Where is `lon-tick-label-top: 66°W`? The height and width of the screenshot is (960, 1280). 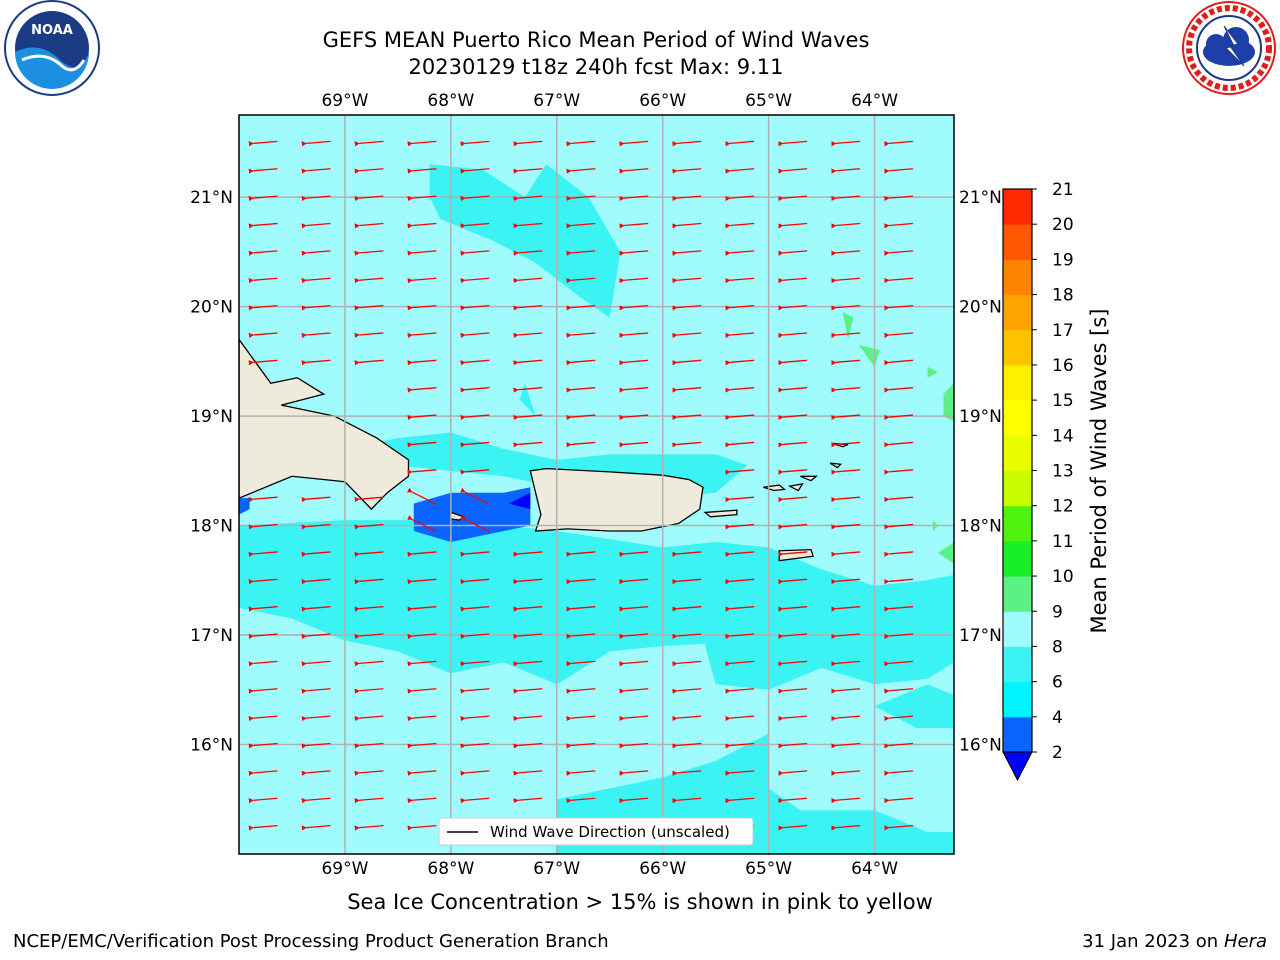
lon-tick-label-top: 66°W is located at coordinates (662, 101).